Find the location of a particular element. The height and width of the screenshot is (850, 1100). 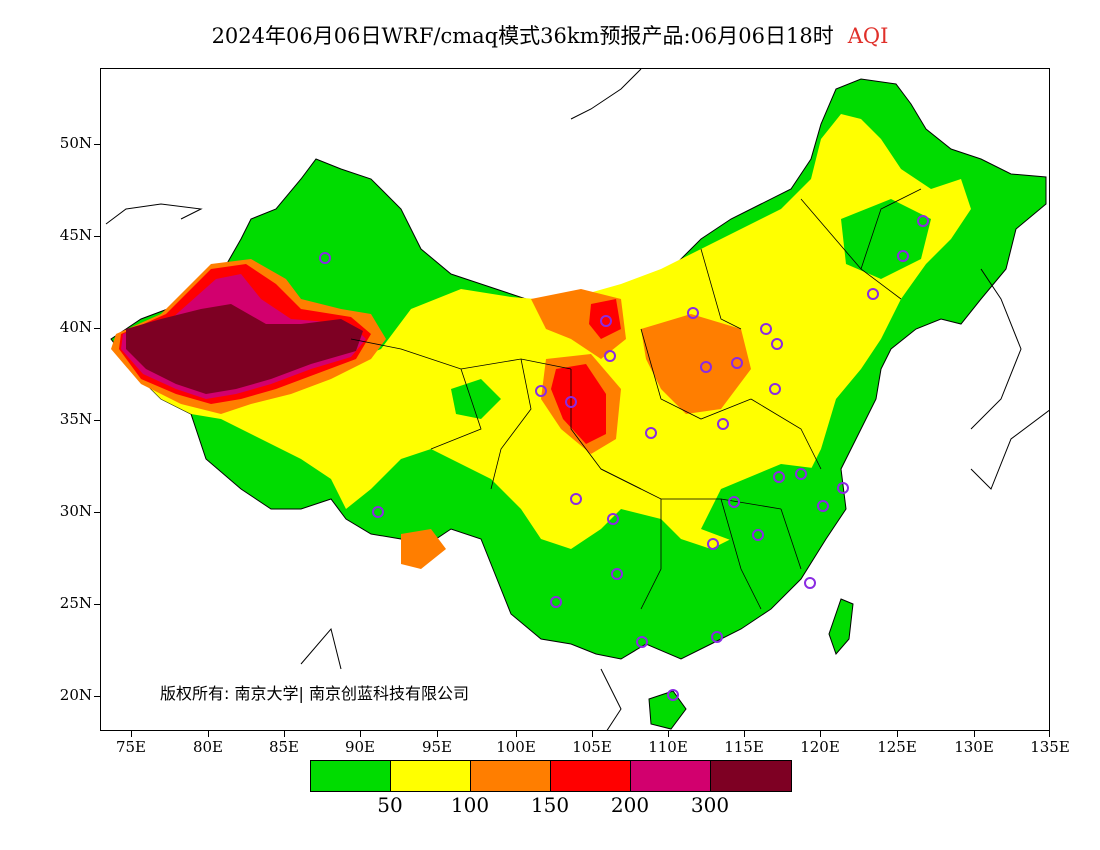

lat-label: 45N is located at coordinates (75, 235).